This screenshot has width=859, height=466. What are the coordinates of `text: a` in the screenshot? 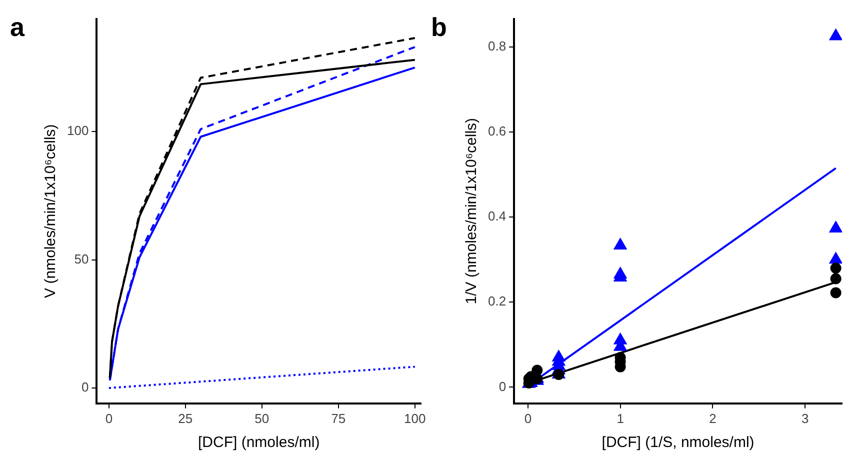 It's located at (17, 27).